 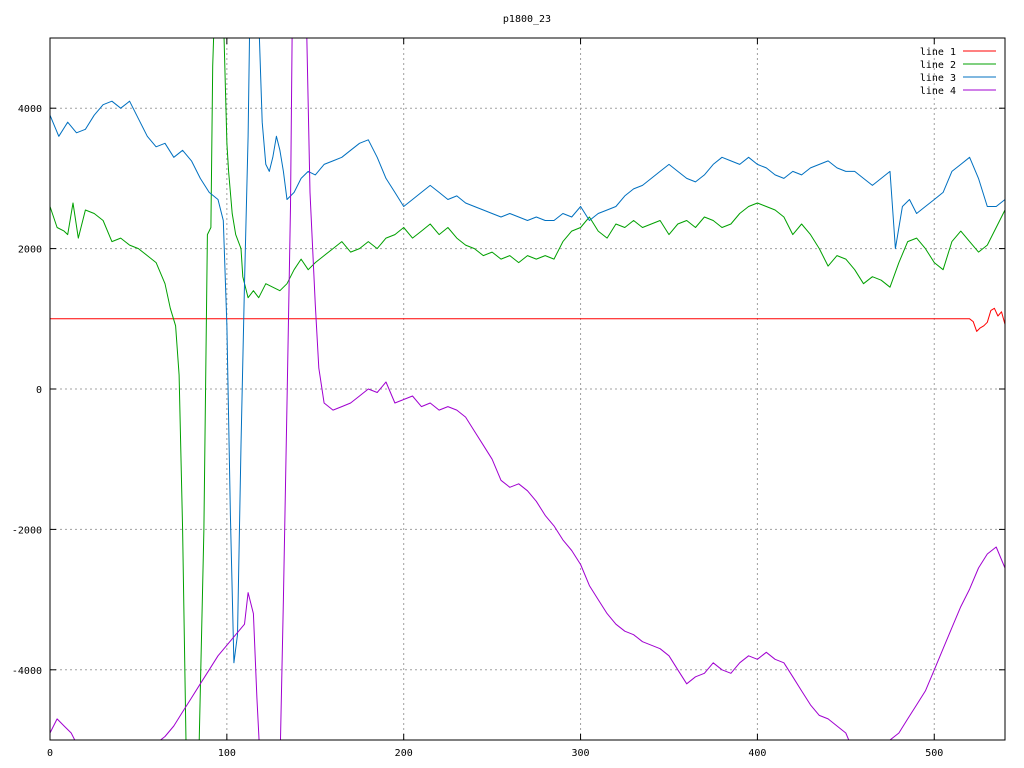 I want to click on x-tick-label: 100, so click(x=227, y=753).